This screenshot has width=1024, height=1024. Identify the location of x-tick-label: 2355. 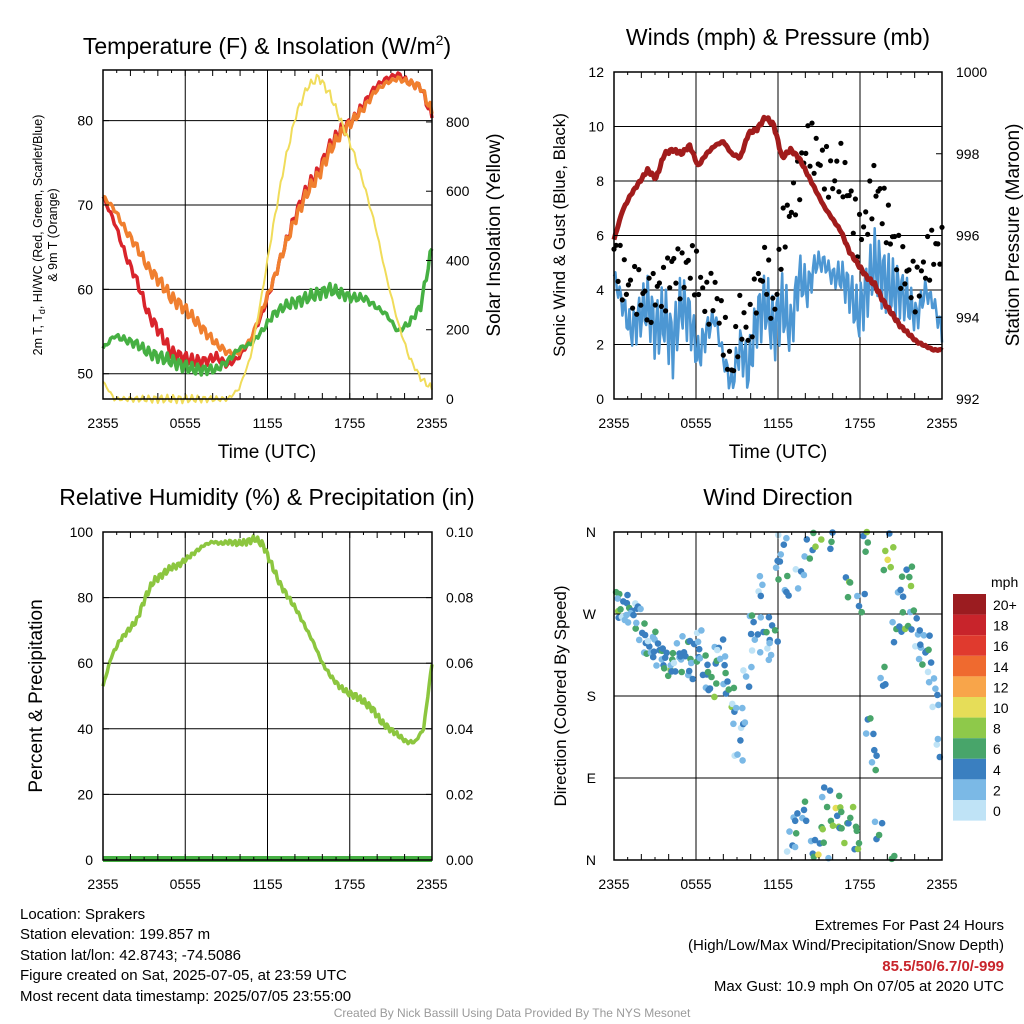
(613, 884).